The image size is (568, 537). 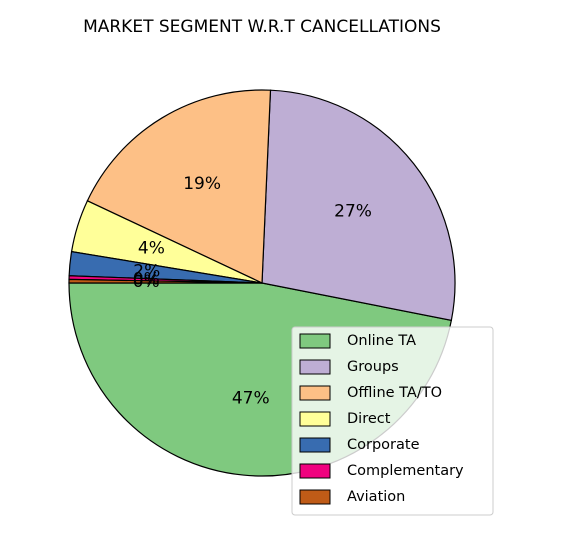 What do you see at coordinates (376, 497) in the screenshot?
I see `legend-label-aviation: Aviation` at bounding box center [376, 497].